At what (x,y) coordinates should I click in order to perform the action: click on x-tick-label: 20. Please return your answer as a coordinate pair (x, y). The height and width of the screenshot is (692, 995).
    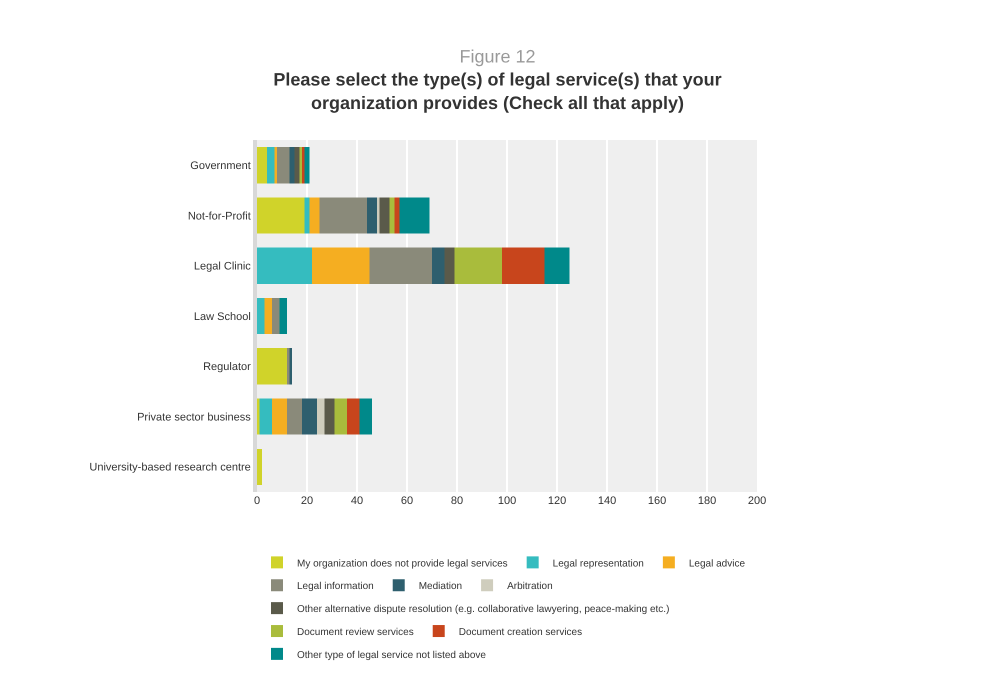
    Looking at the image, I should click on (307, 501).